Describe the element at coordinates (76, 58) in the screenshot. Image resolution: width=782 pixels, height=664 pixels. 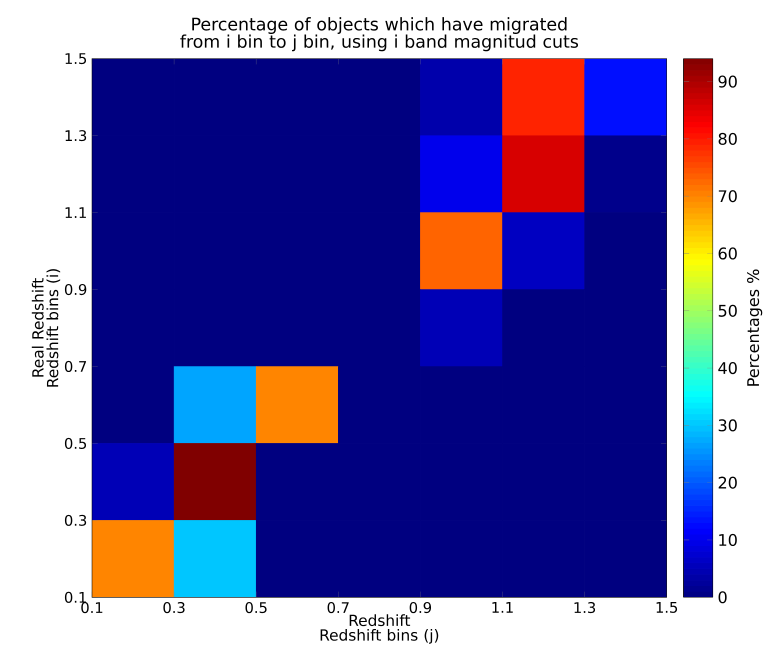
I see `y-tick-label: 1.5` at that location.